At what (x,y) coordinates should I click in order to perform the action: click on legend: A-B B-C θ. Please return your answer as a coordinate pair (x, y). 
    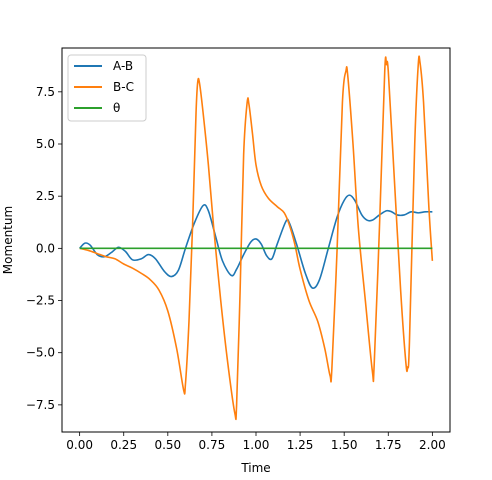
    Looking at the image, I should click on (107, 88).